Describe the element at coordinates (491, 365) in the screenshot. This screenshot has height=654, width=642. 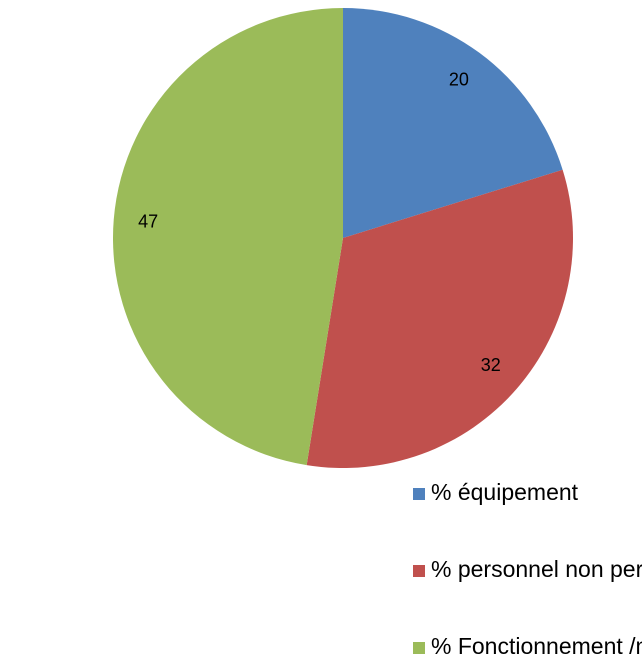
I see `data-label: 32` at that location.